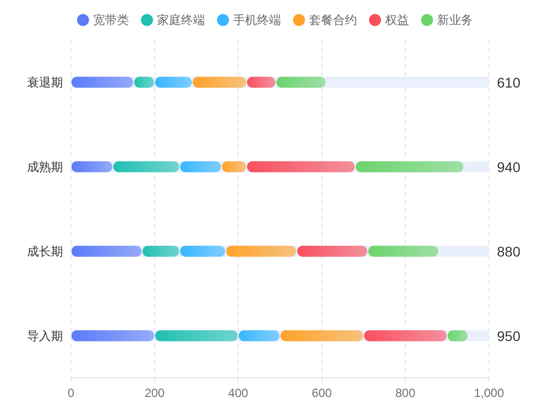 The image size is (550, 420). What do you see at coordinates (181, 20) in the screenshot?
I see `legend-label: 家庭终端` at bounding box center [181, 20].